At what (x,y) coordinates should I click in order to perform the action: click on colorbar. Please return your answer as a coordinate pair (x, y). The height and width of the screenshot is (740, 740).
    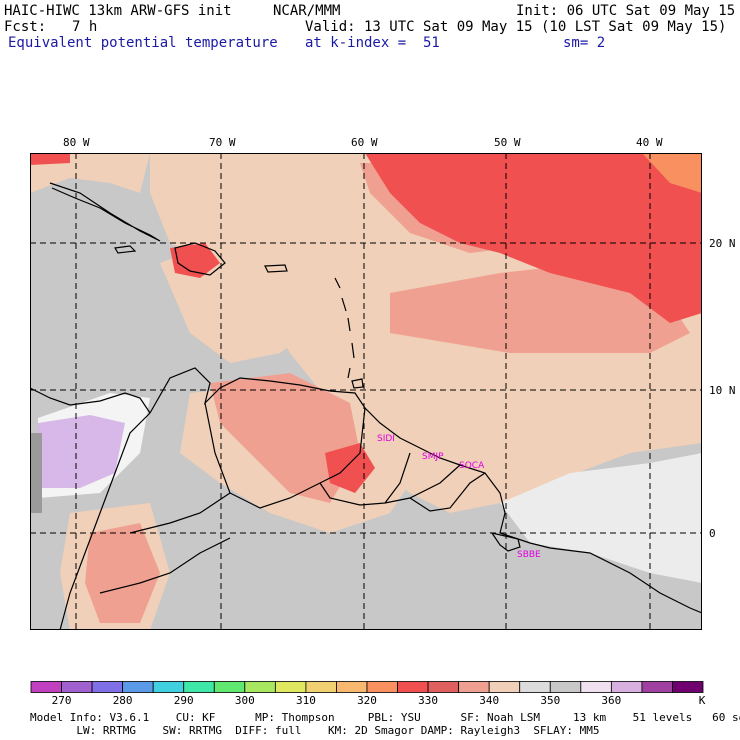
    Looking at the image, I should click on (367, 687).